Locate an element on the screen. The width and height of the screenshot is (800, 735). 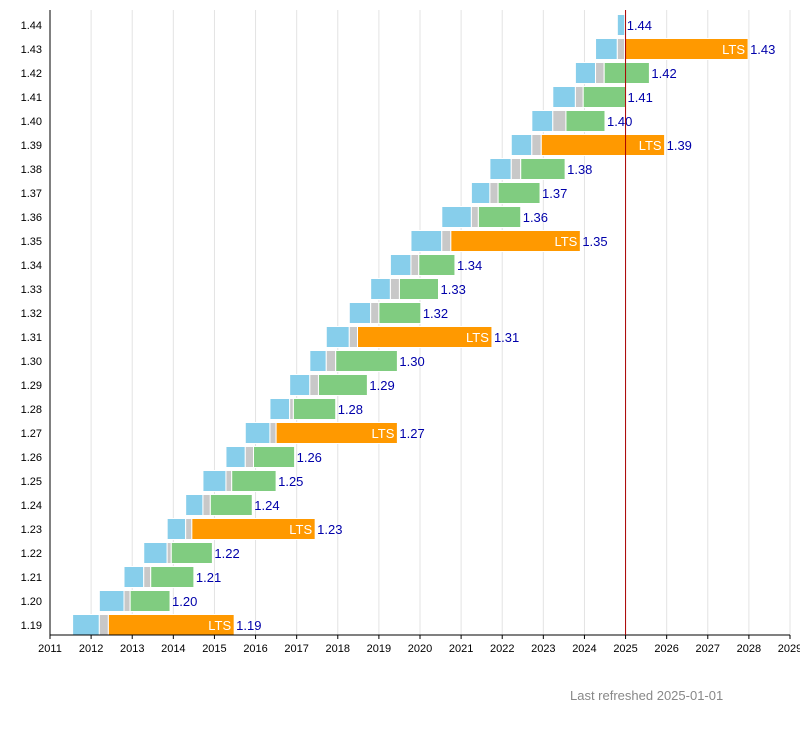
version-row: 1.20 is located at coordinates (147, 601).